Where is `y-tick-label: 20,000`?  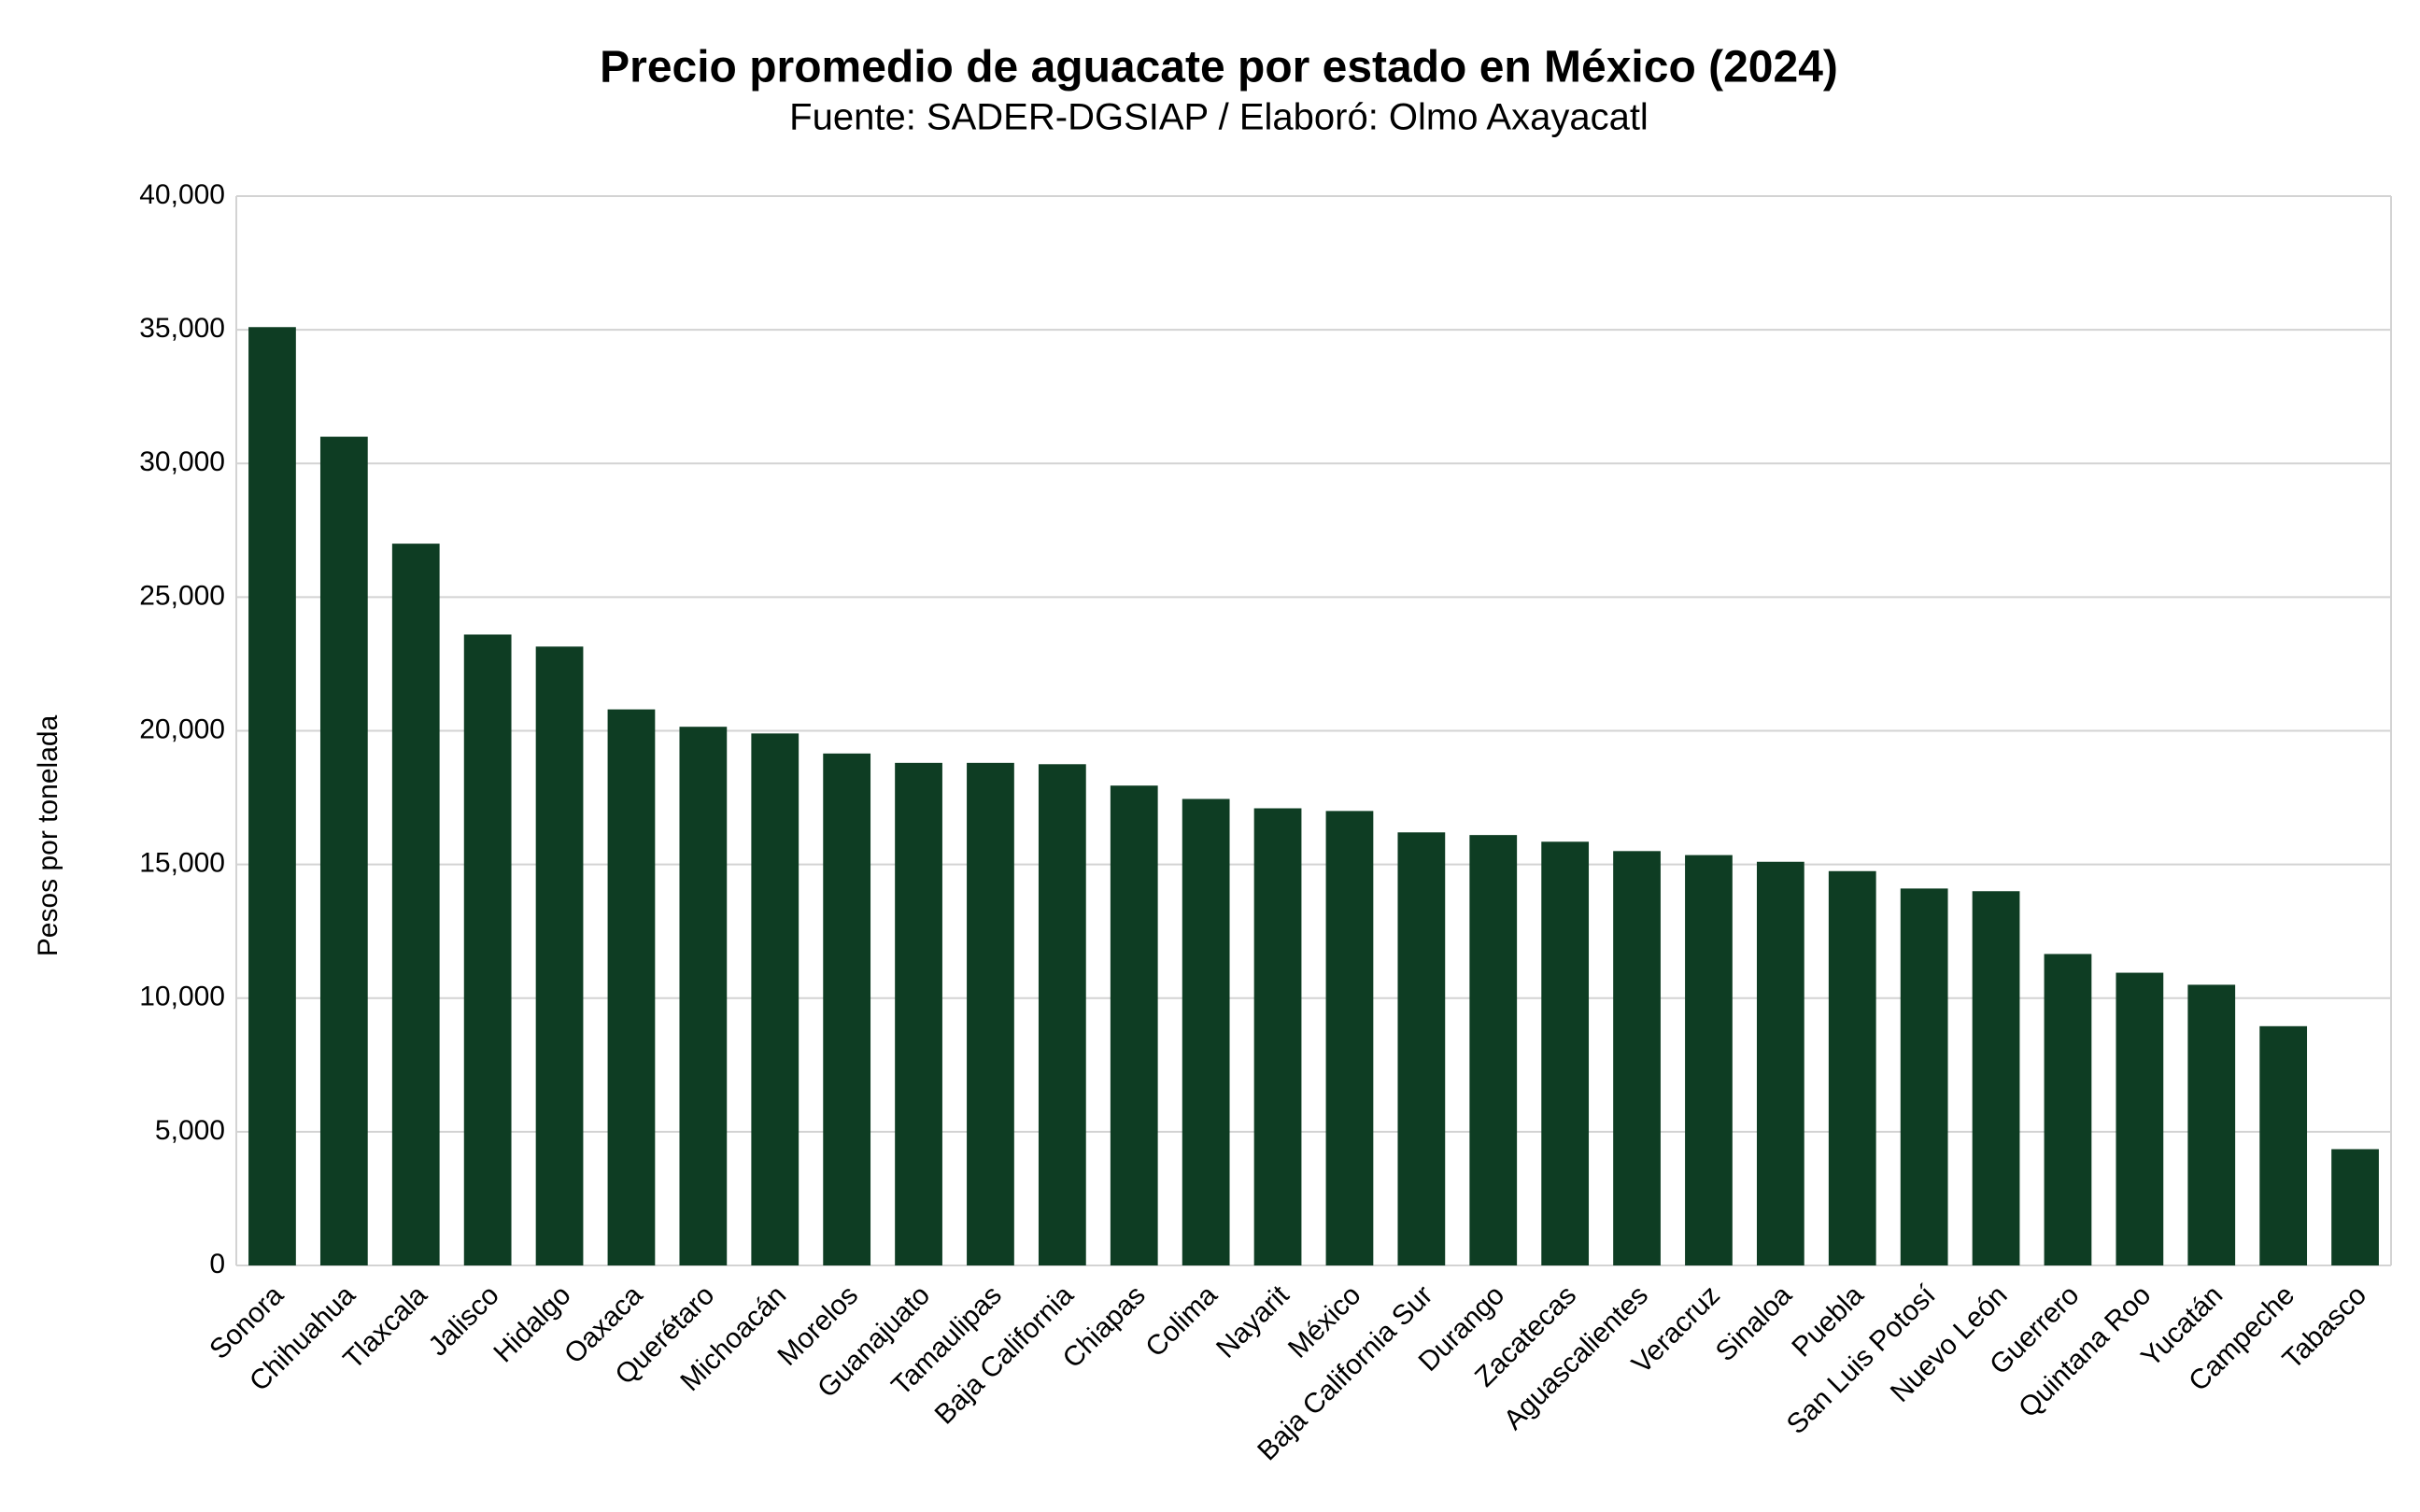
y-tick-label: 20,000 is located at coordinates (182, 729).